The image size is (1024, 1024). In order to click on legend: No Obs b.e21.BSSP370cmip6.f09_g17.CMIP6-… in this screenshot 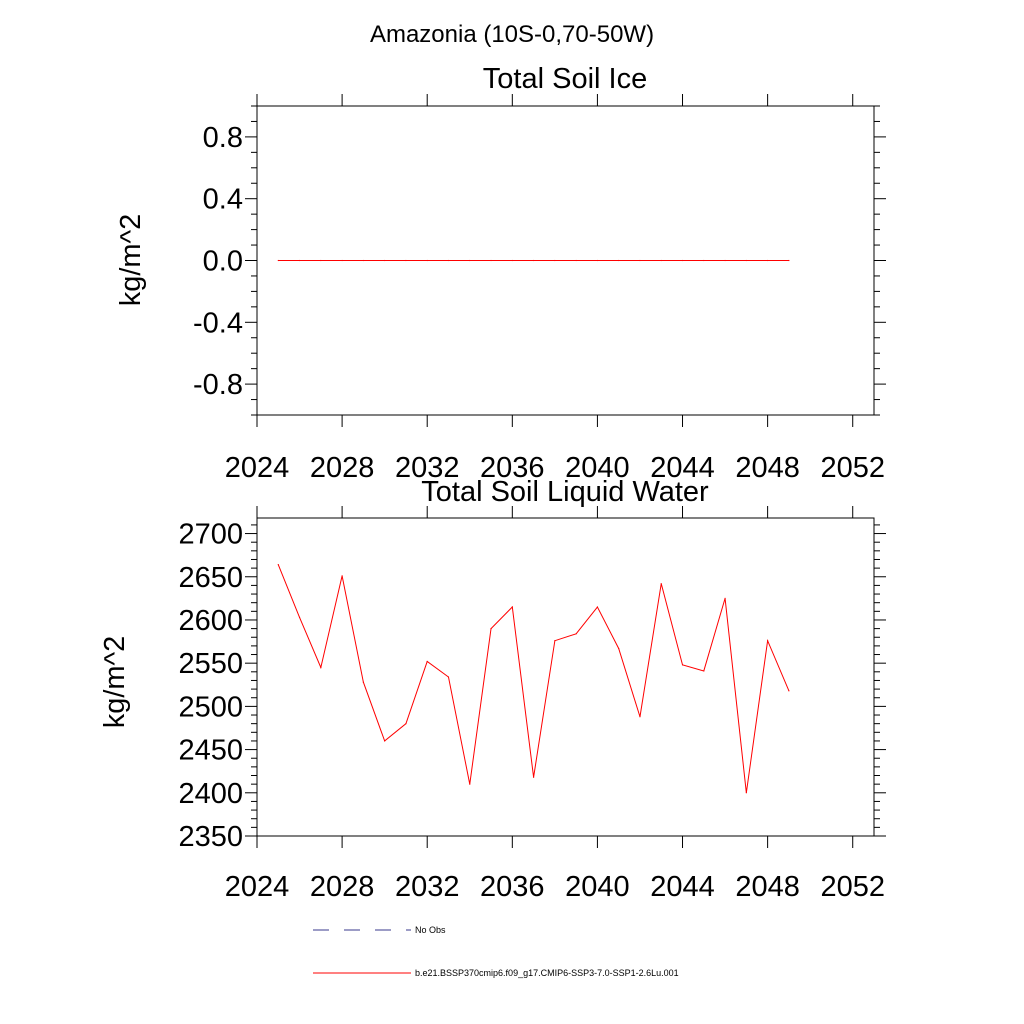, I will do `click(496, 951)`.